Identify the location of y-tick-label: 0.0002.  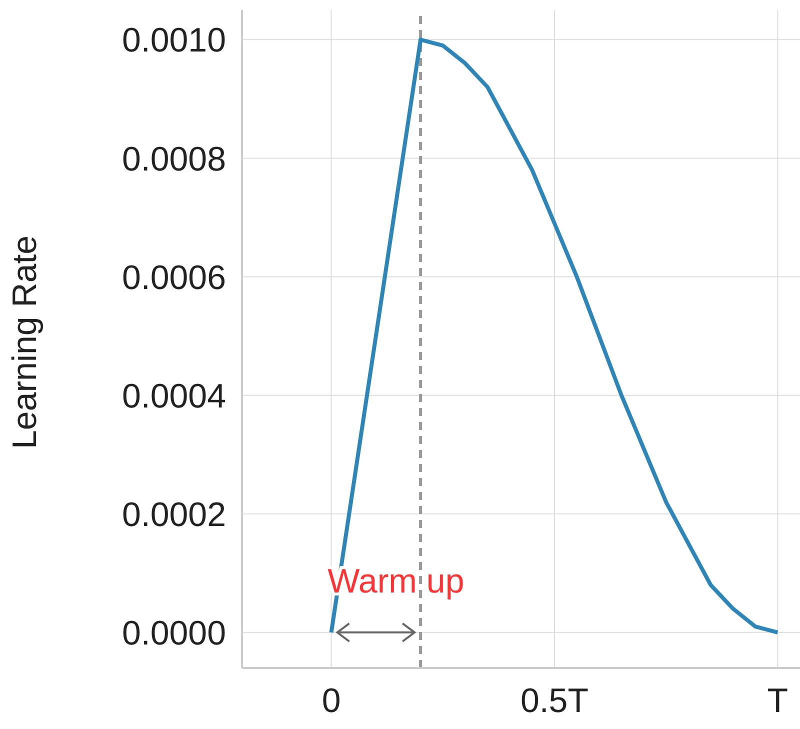
(174, 515).